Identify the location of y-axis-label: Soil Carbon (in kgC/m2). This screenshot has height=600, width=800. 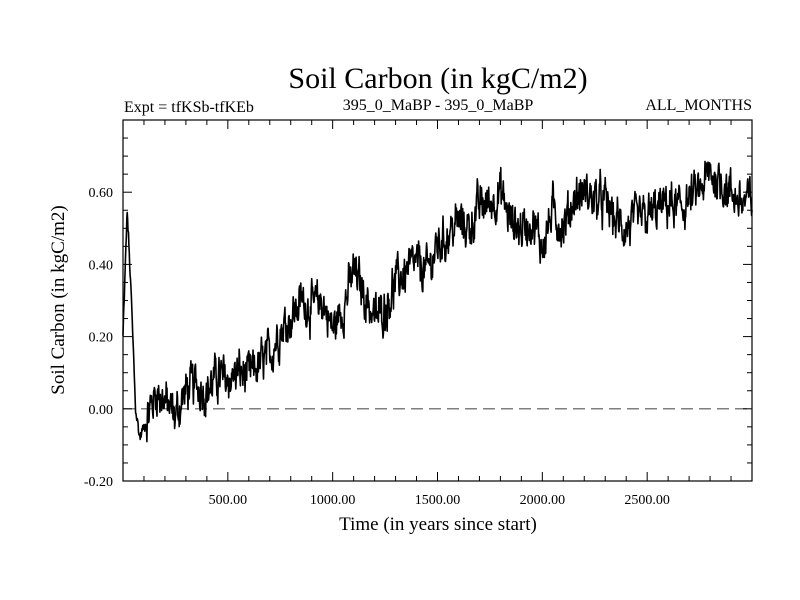
(58, 299).